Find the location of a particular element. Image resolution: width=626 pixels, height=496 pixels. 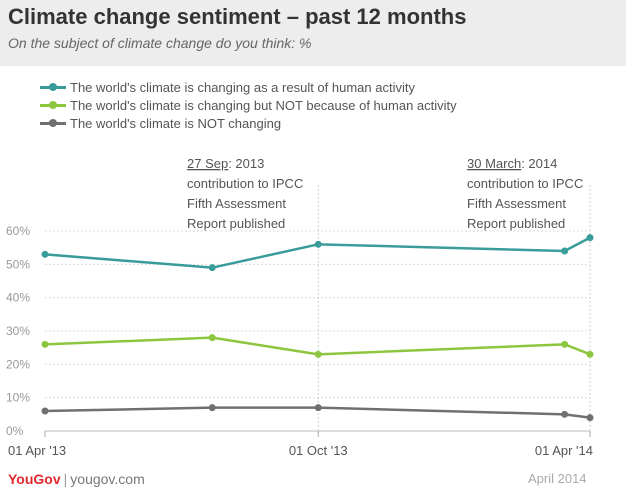

y-tick-label: 0% is located at coordinates (15, 431).